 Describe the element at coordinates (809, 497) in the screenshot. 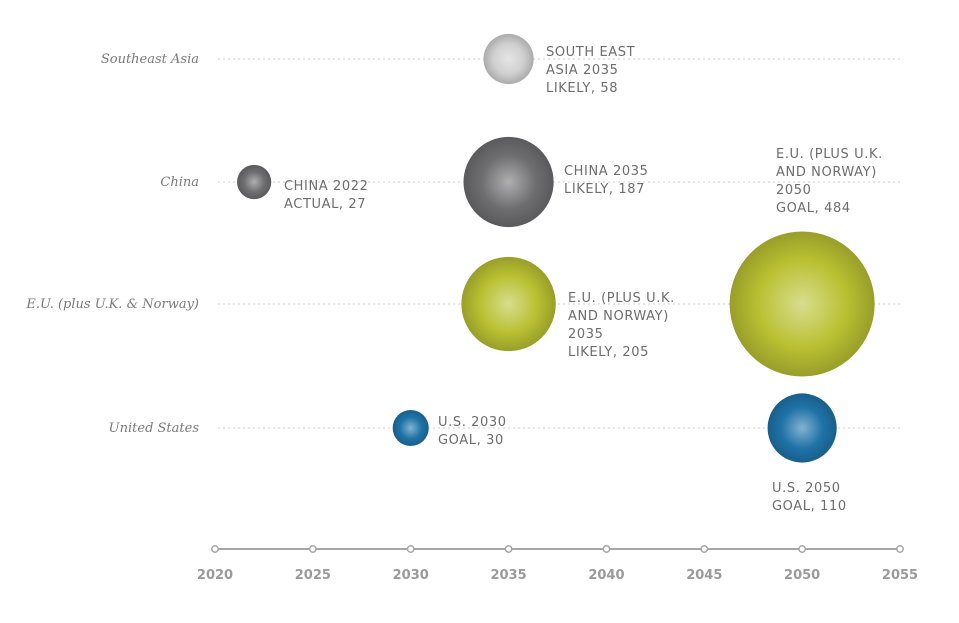

I see `bubble-label: U.S. 2050 GOAL, 110` at that location.